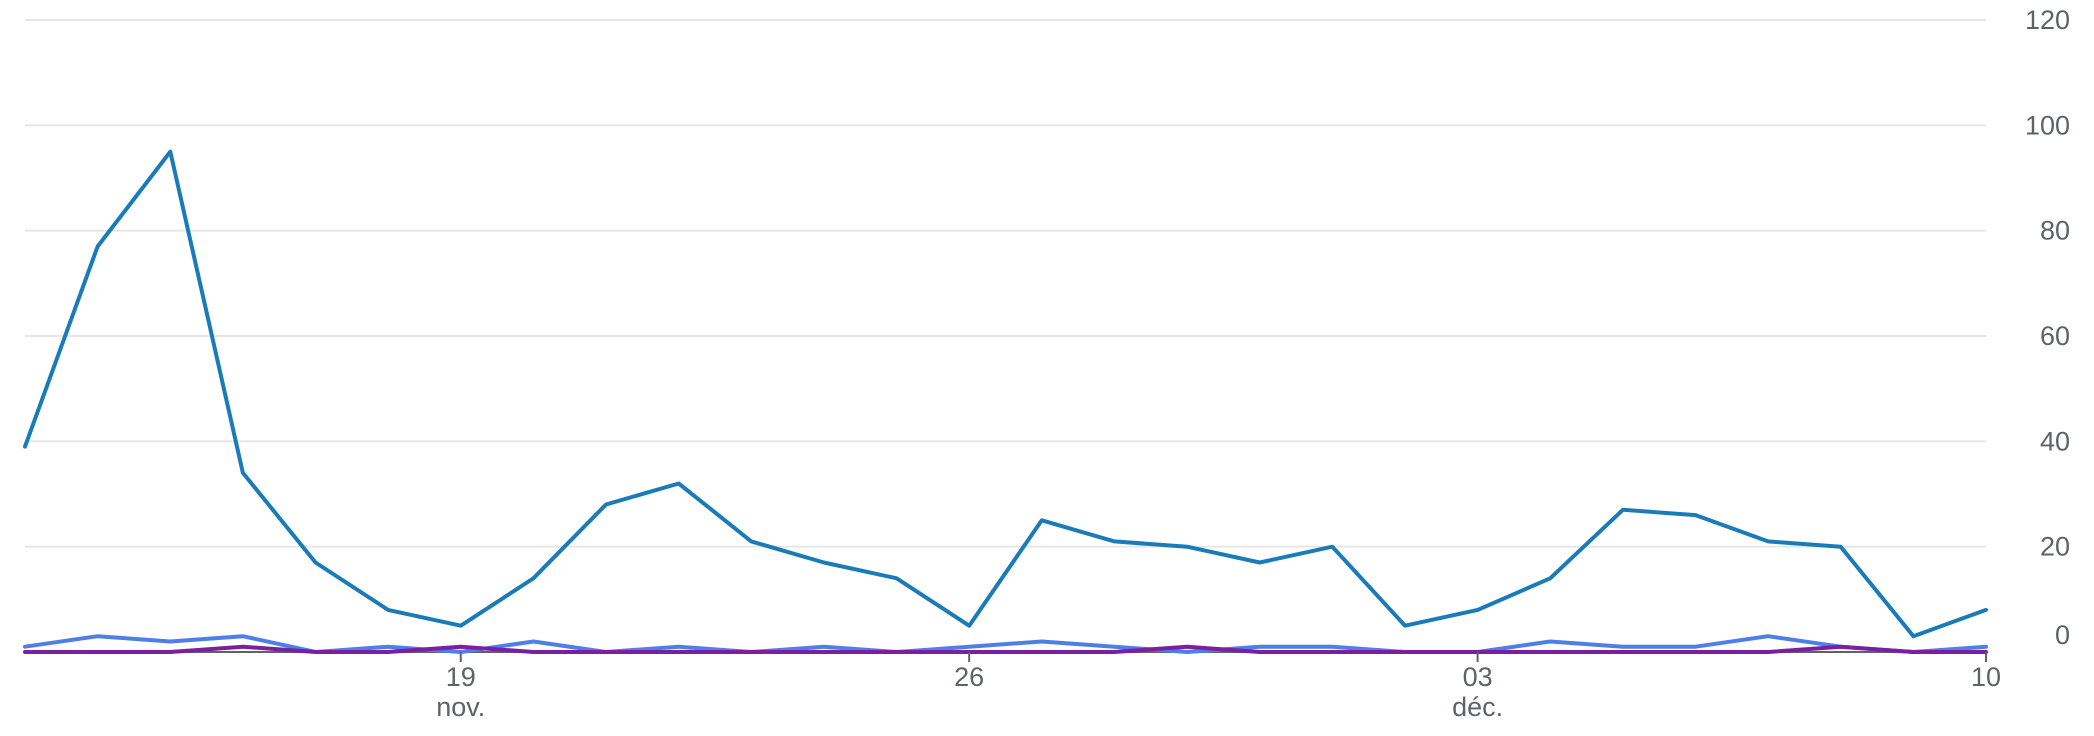  Describe the element at coordinates (2055, 441) in the screenshot. I see `y-tick-label: 40` at that location.